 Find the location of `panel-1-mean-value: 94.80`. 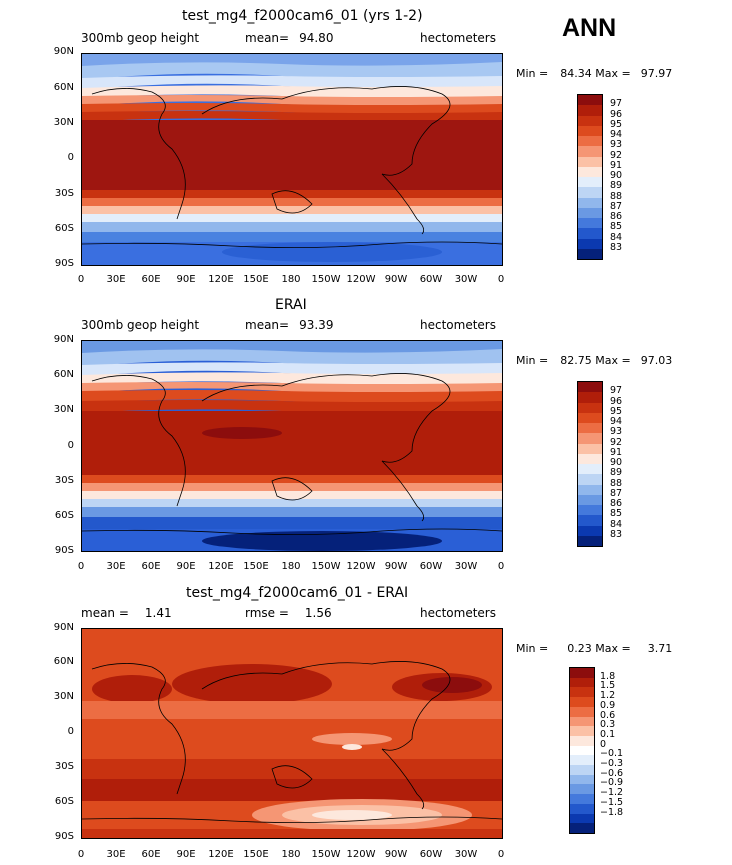

panel-1-mean-value: 94.80 is located at coordinates (316, 38).